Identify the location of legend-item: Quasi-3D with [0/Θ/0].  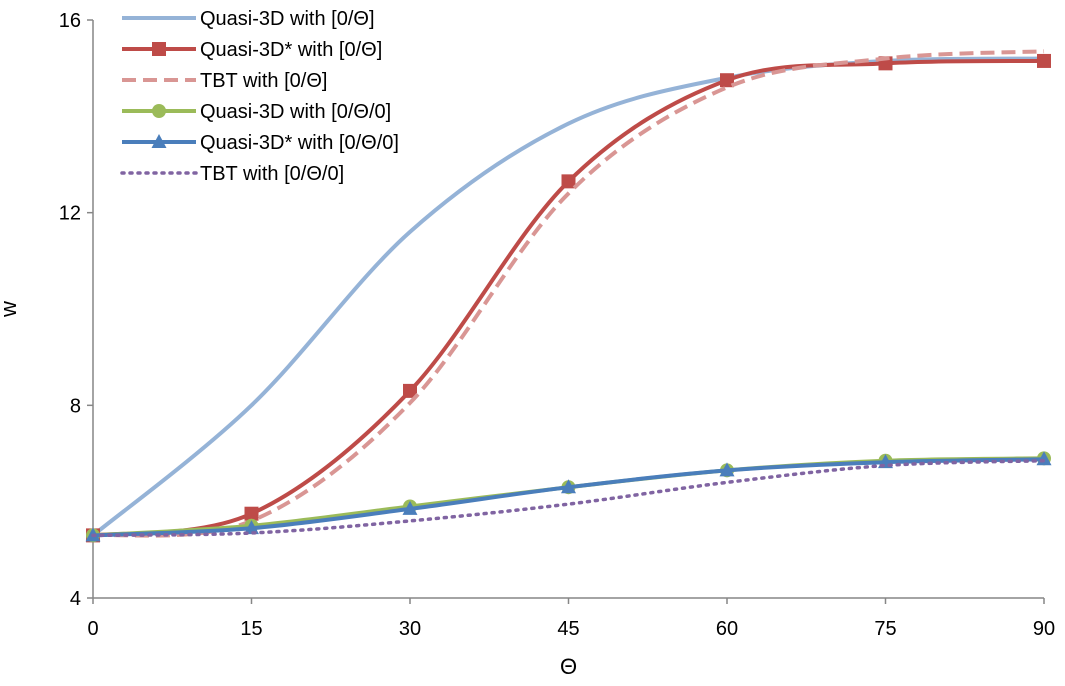
(256, 112).